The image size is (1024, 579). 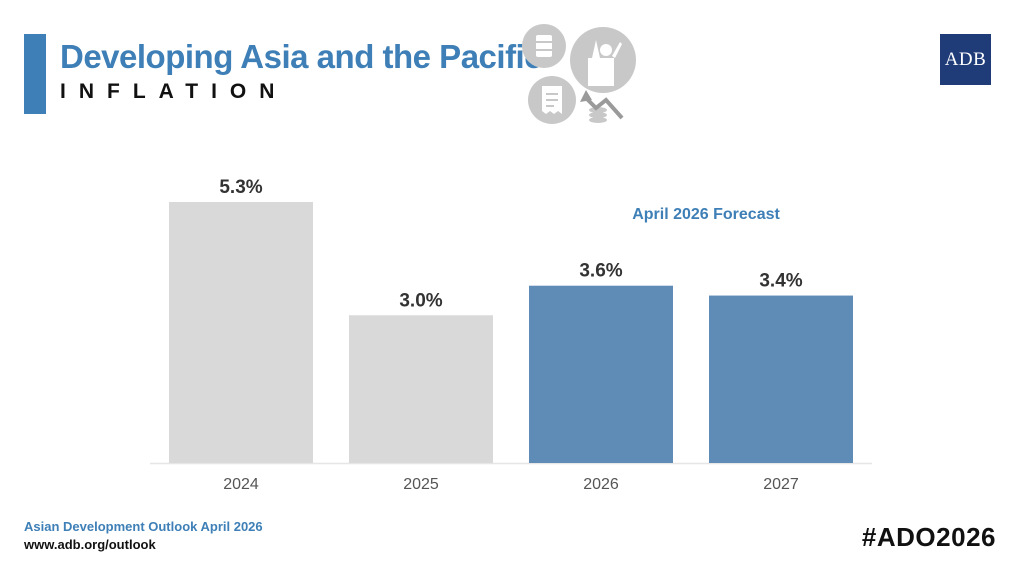 What do you see at coordinates (602, 106) in the screenshot?
I see `price-trend-icon` at bounding box center [602, 106].